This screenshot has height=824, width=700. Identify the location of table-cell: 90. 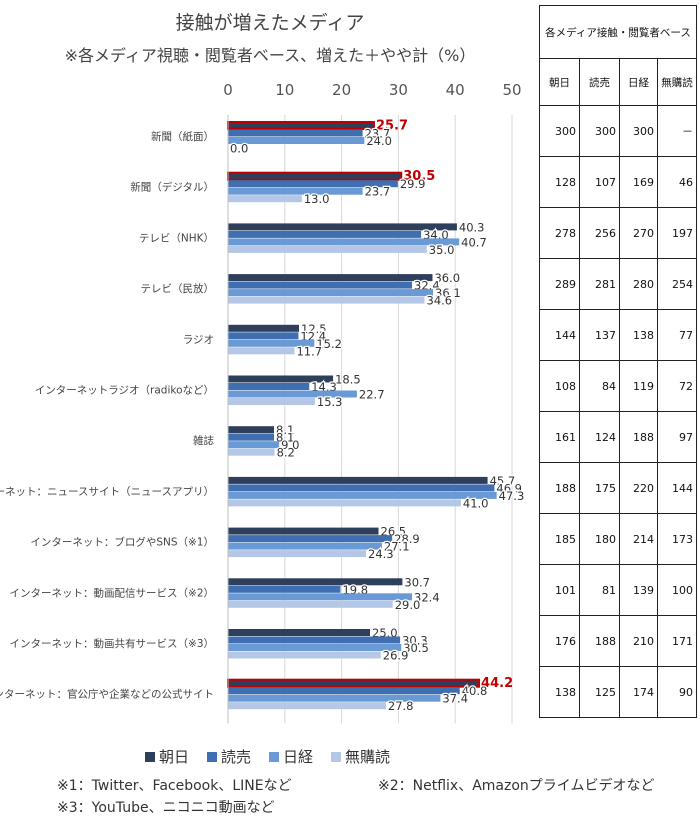
(677, 692).